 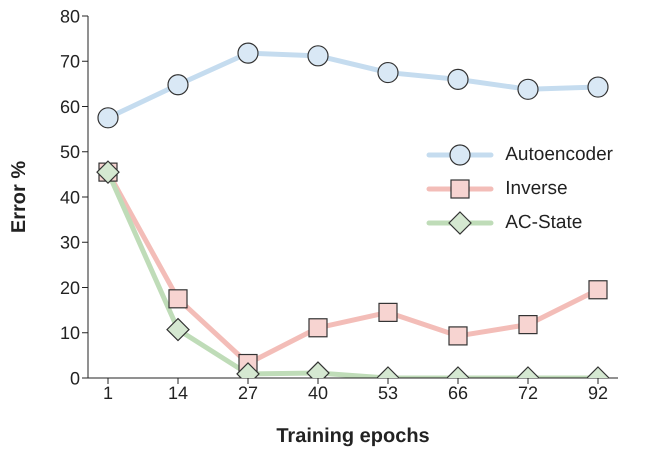 I want to click on y-tick-label: 70, so click(x=70, y=62).